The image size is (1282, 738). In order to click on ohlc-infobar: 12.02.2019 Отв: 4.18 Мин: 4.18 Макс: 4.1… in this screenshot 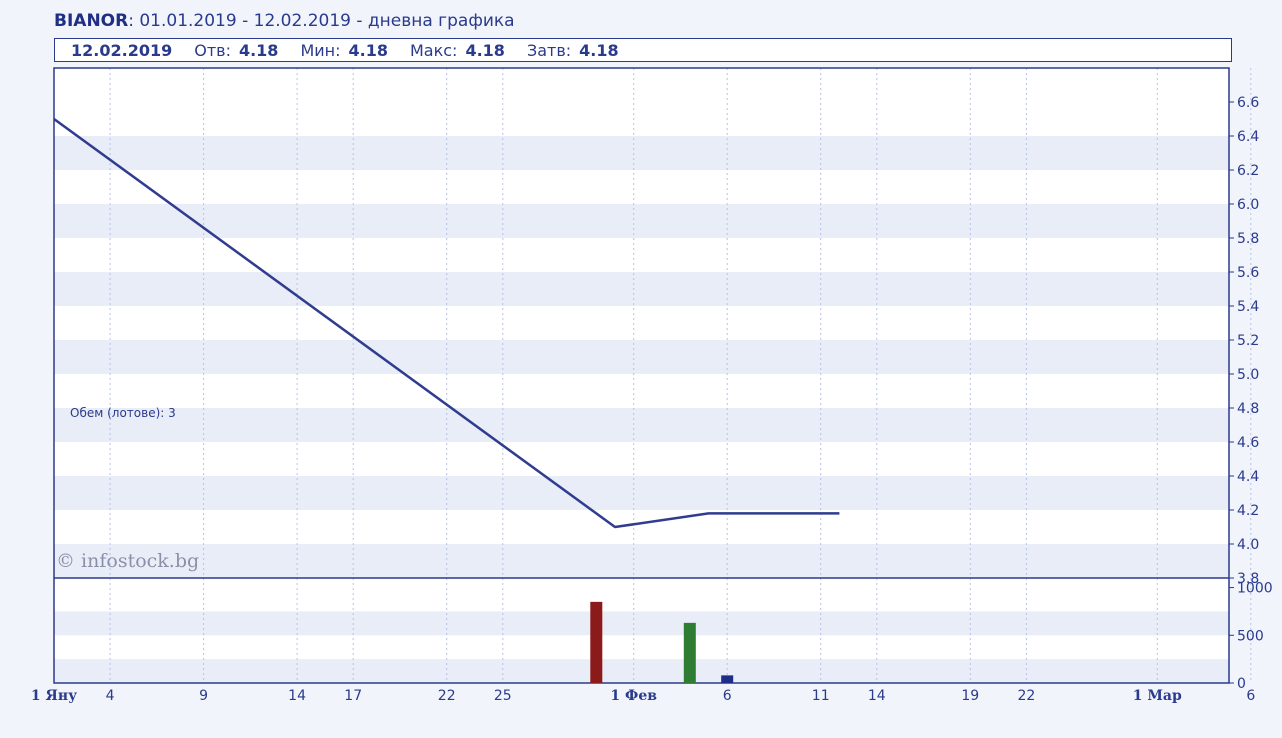, I will do `click(643, 50)`.